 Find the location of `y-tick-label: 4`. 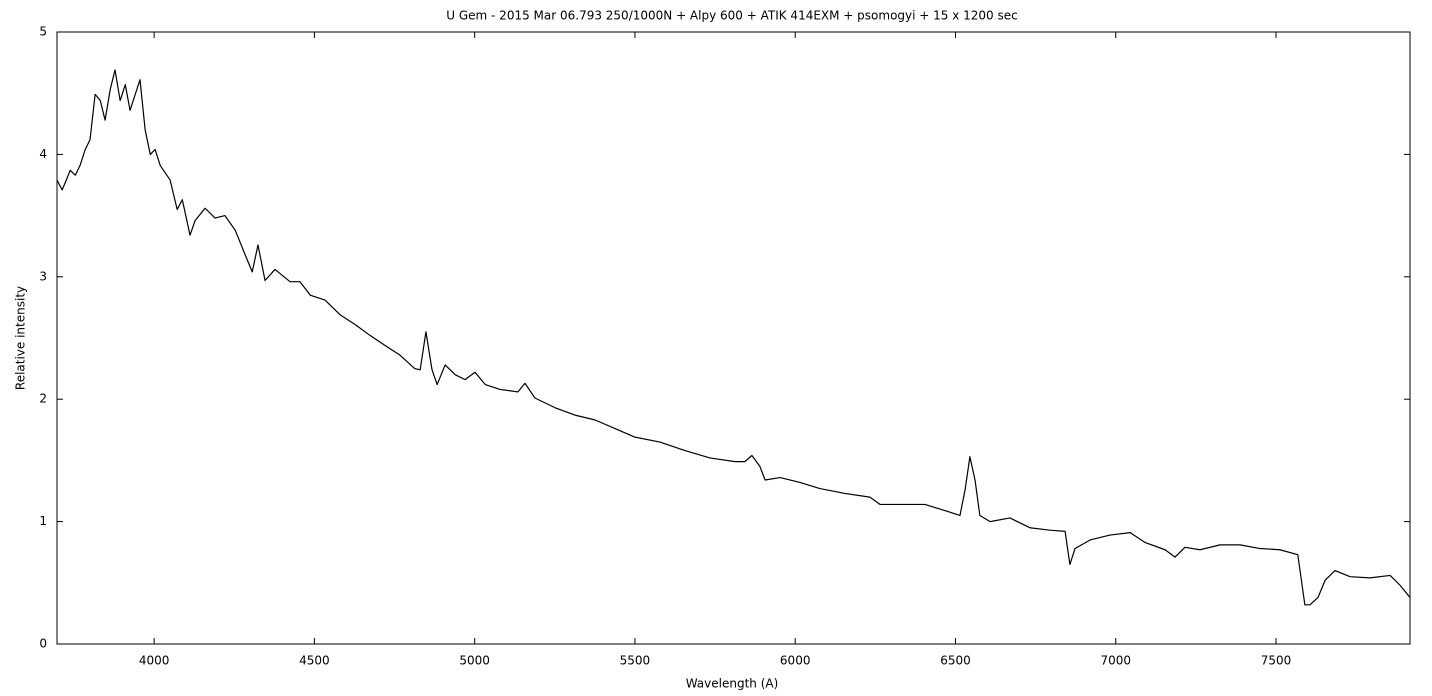

y-tick-label: 4 is located at coordinates (43, 154).